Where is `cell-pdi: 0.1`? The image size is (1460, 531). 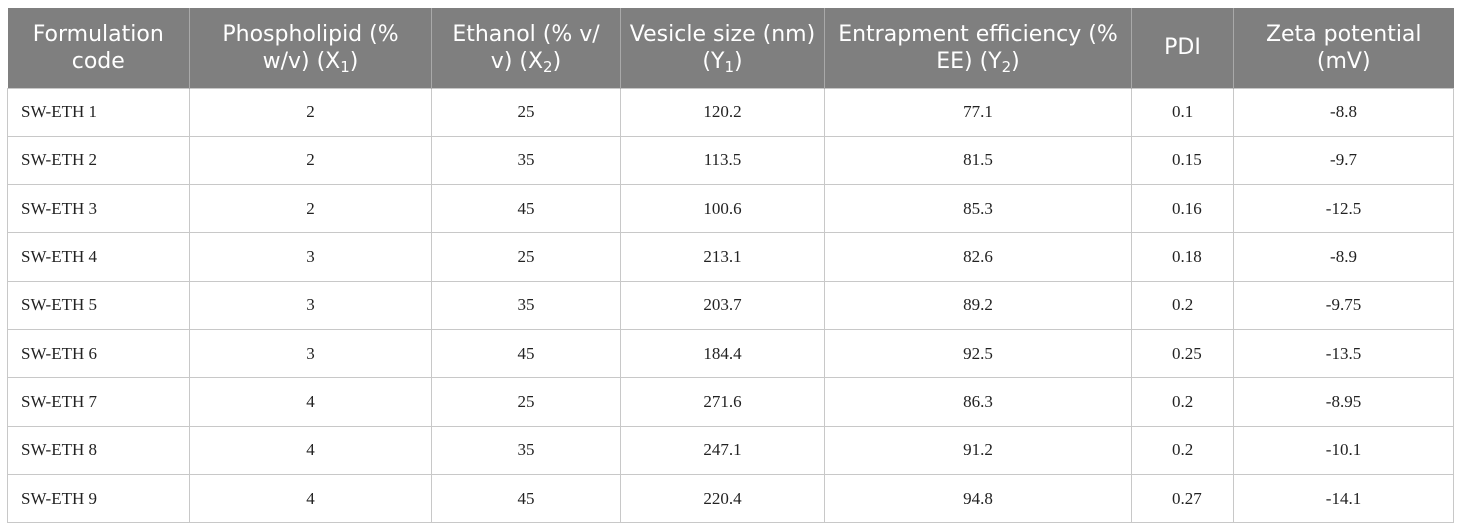
cell-pdi: 0.1 is located at coordinates (1182, 112).